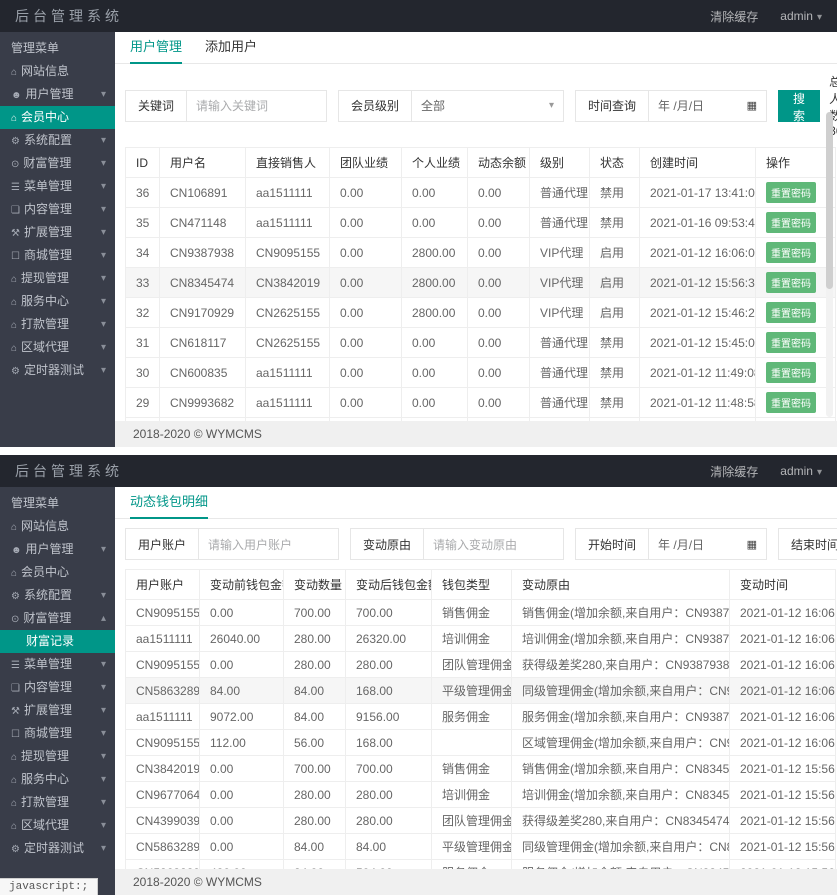  I want to click on cell: VIP代理, so click(559, 312).